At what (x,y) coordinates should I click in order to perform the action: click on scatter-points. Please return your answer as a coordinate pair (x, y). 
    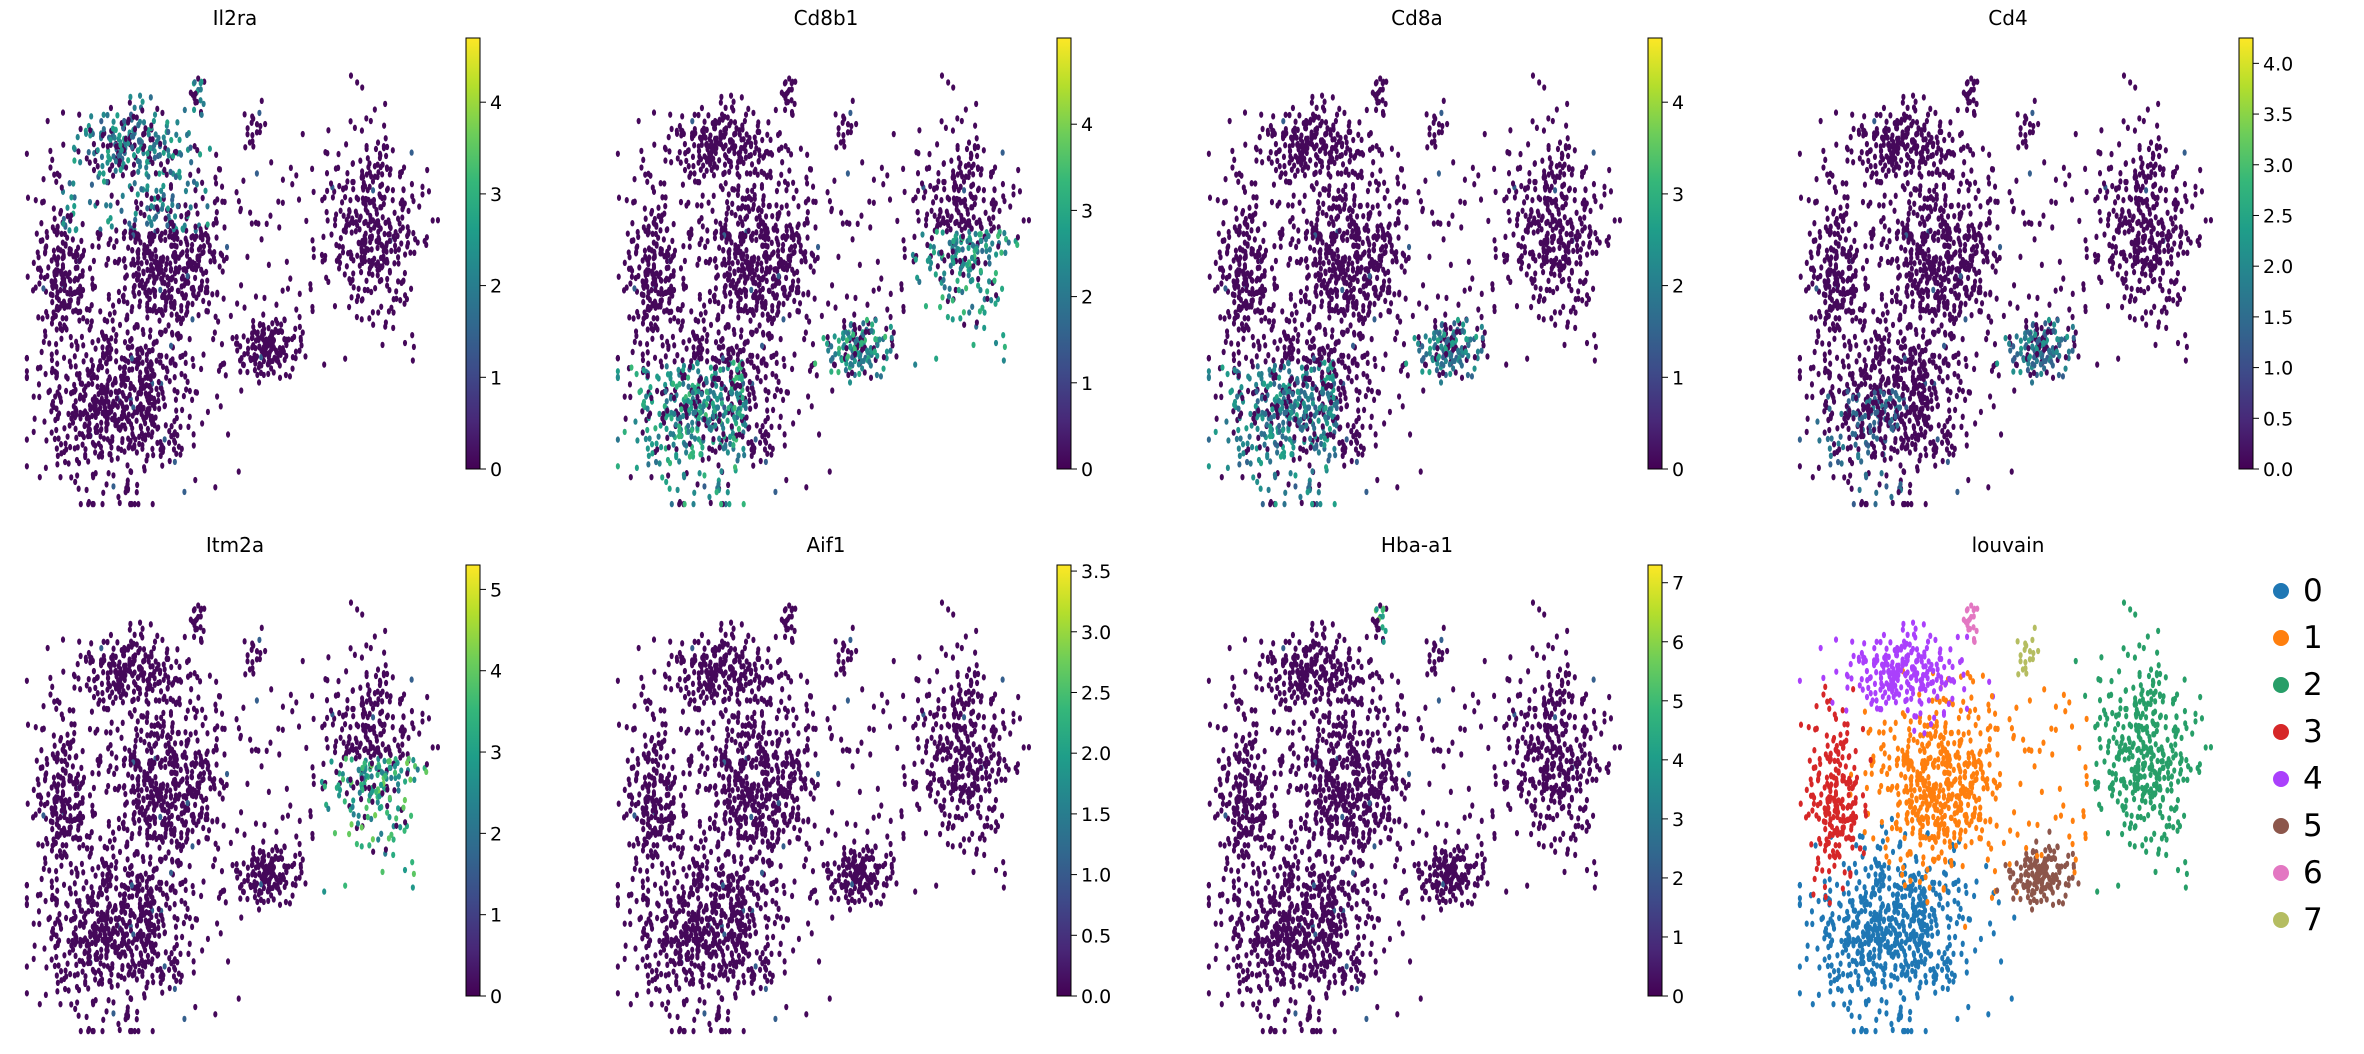
    Looking at the image, I should click on (823, 290).